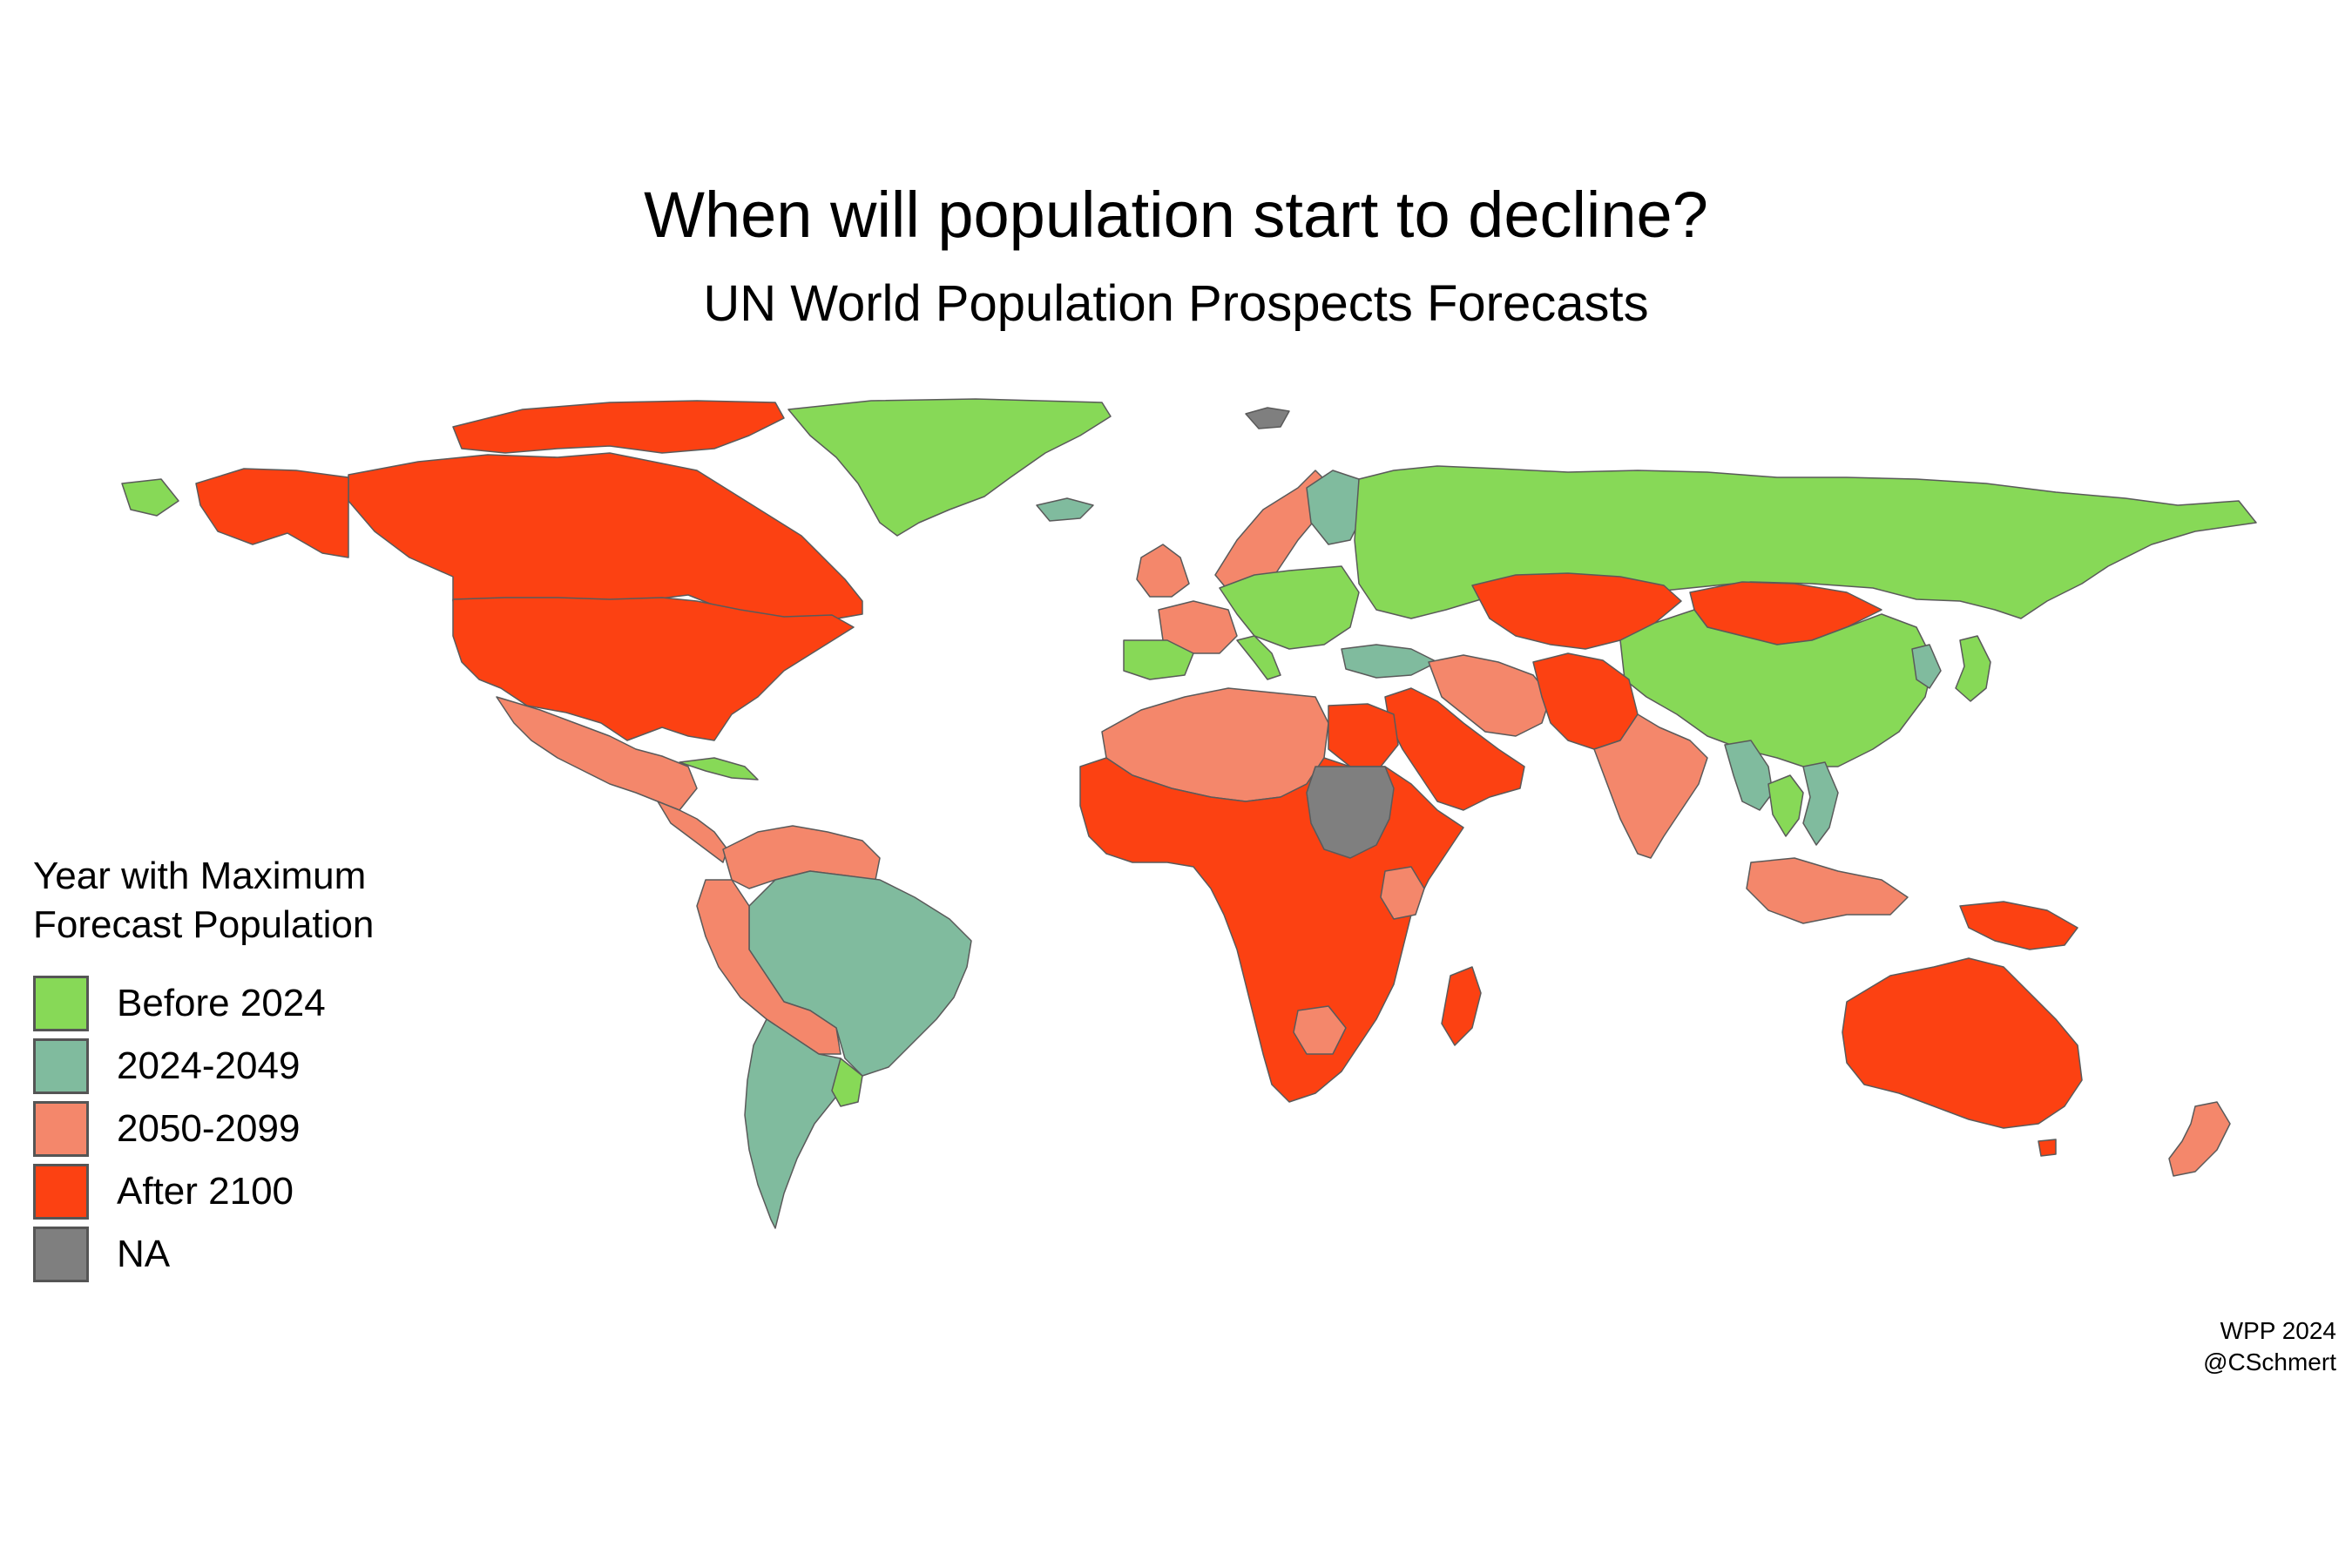 This screenshot has width=2352, height=1568. What do you see at coordinates (1363, 735) in the screenshot?
I see `region-egypt` at bounding box center [1363, 735].